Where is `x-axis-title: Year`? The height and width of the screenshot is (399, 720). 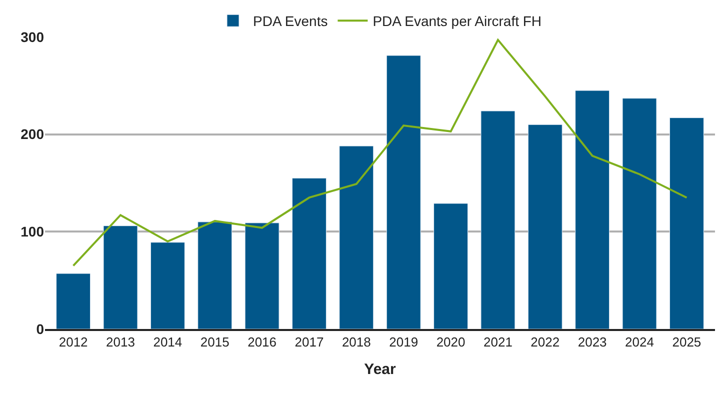 x-axis-title: Year is located at coordinates (380, 369).